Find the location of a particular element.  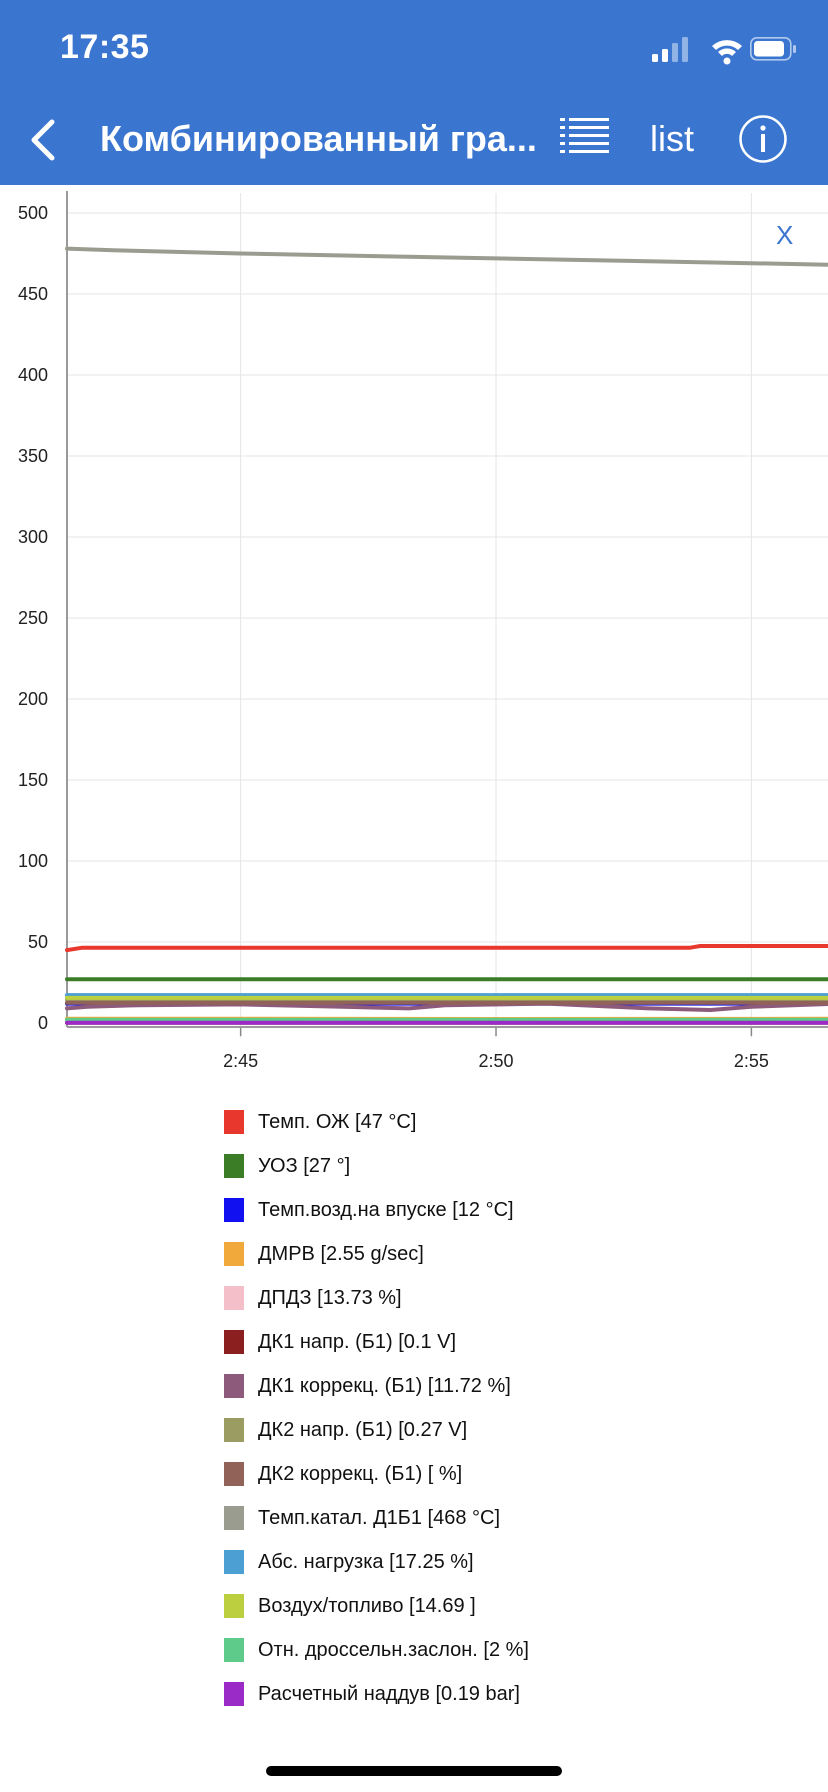

x-tick-label: 2:50 is located at coordinates (495, 1061).